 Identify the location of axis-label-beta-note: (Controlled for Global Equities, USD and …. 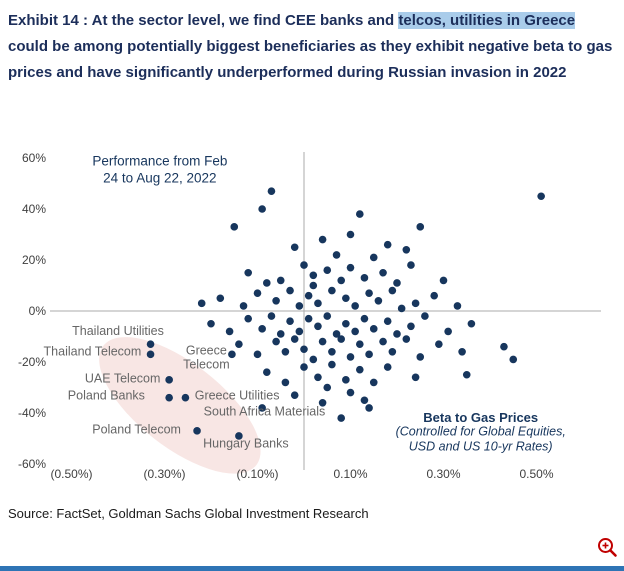
(481, 438).